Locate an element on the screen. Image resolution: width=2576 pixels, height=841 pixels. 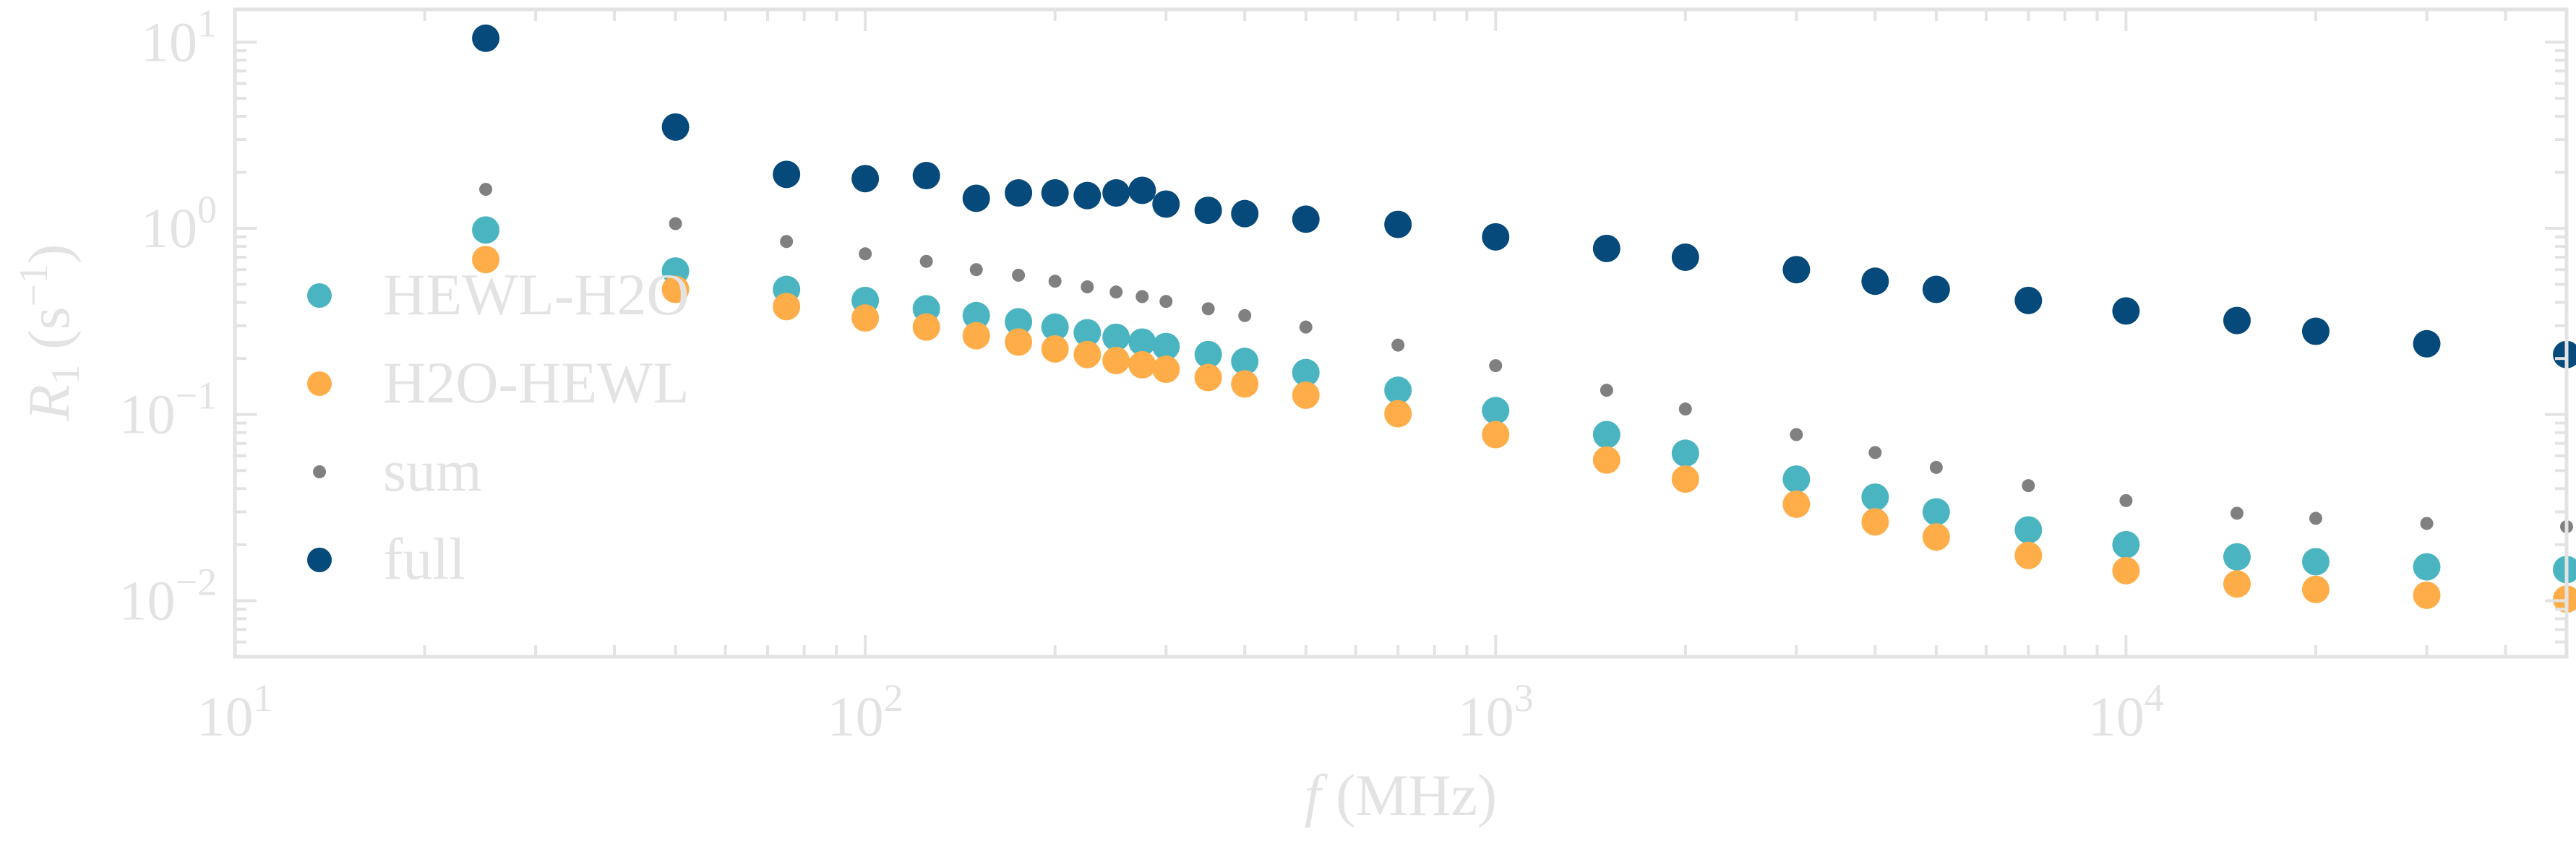
y-tick-label: 10⁻² is located at coordinates (168, 595).